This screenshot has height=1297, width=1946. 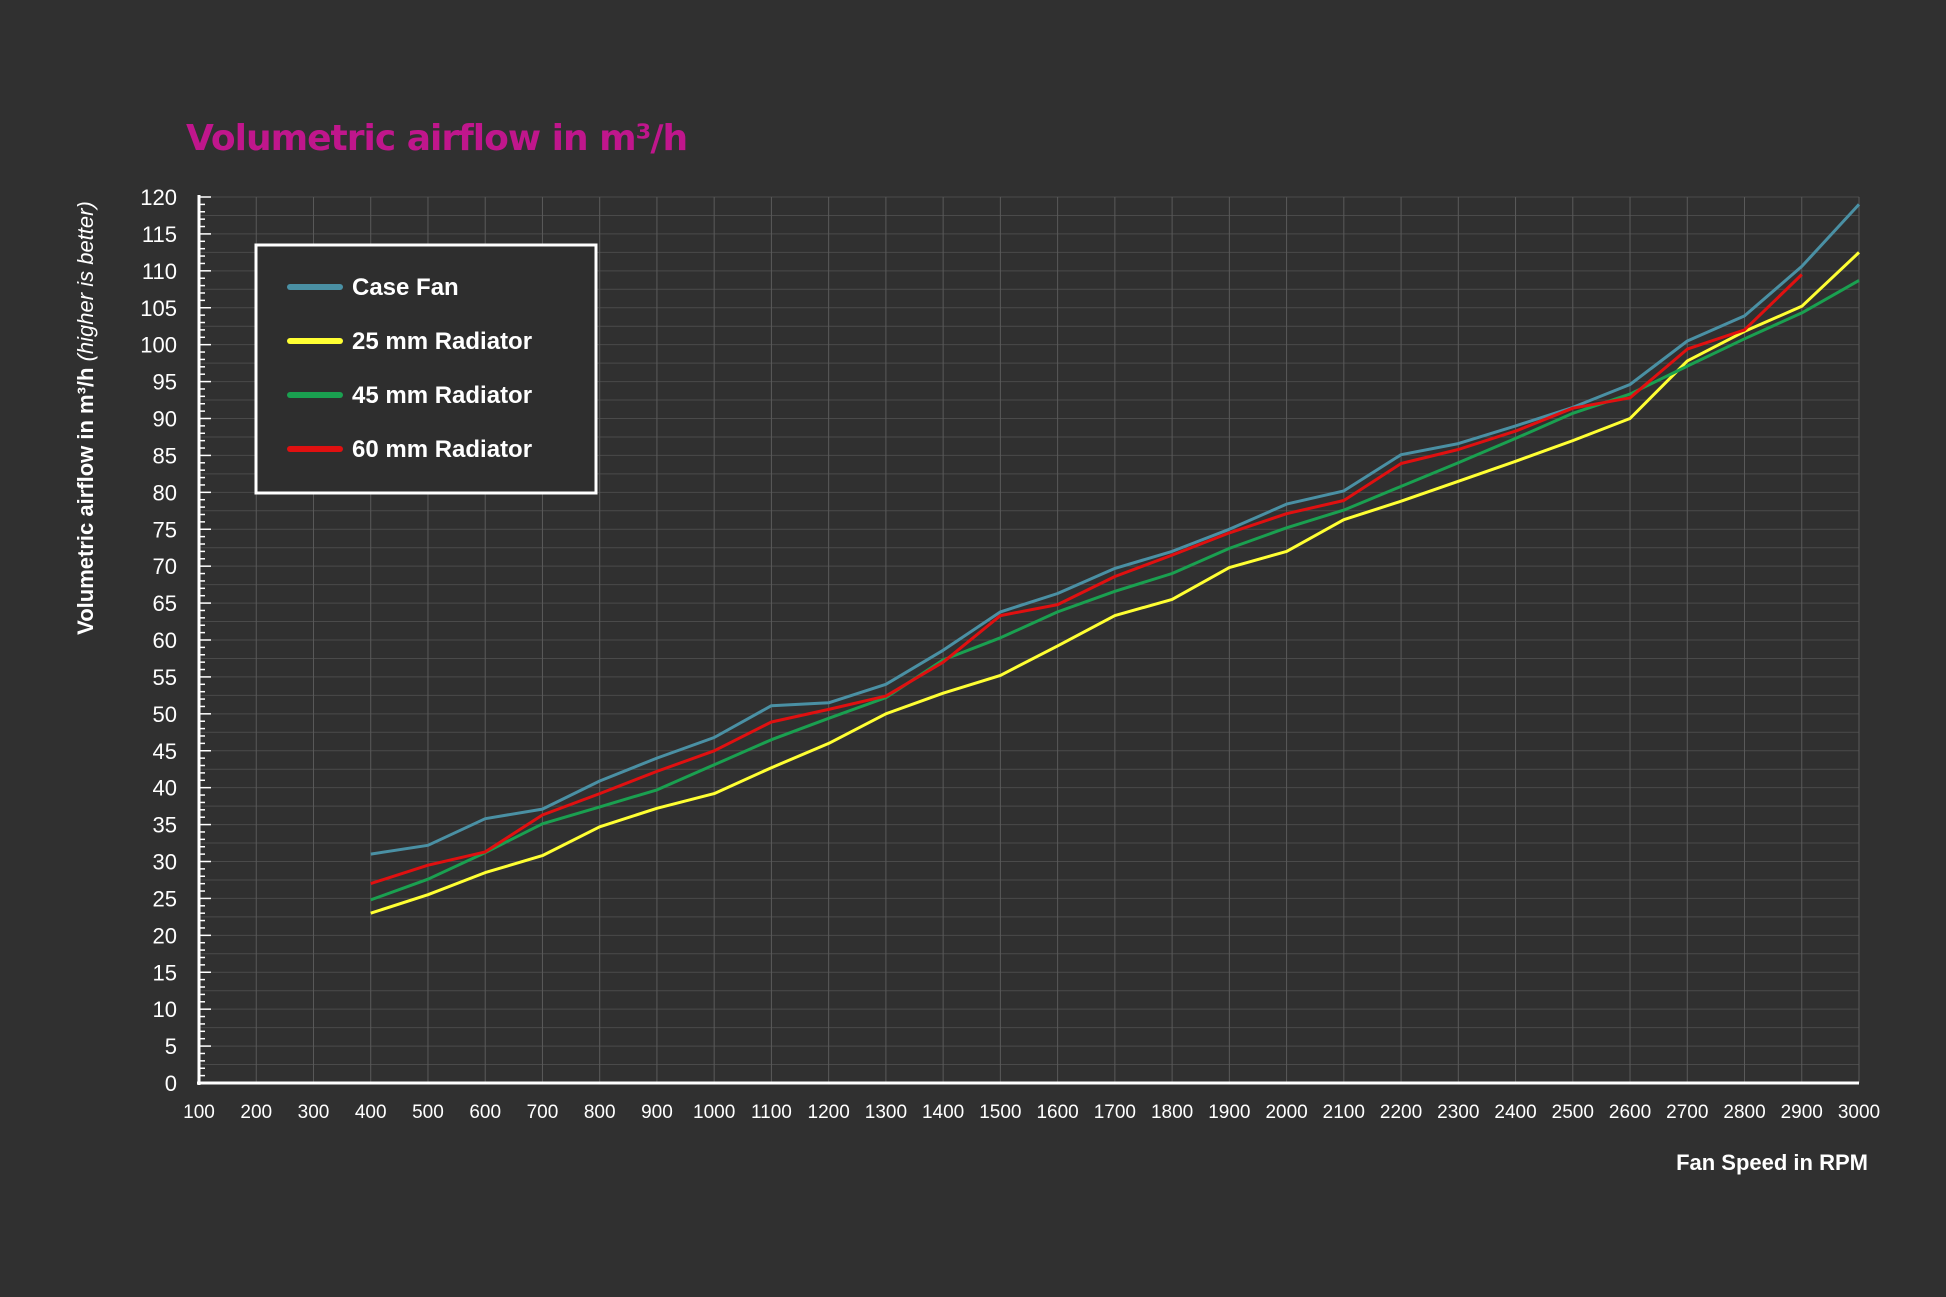 What do you see at coordinates (1515, 1112) in the screenshot?
I see `x-tick-label: 2400` at bounding box center [1515, 1112].